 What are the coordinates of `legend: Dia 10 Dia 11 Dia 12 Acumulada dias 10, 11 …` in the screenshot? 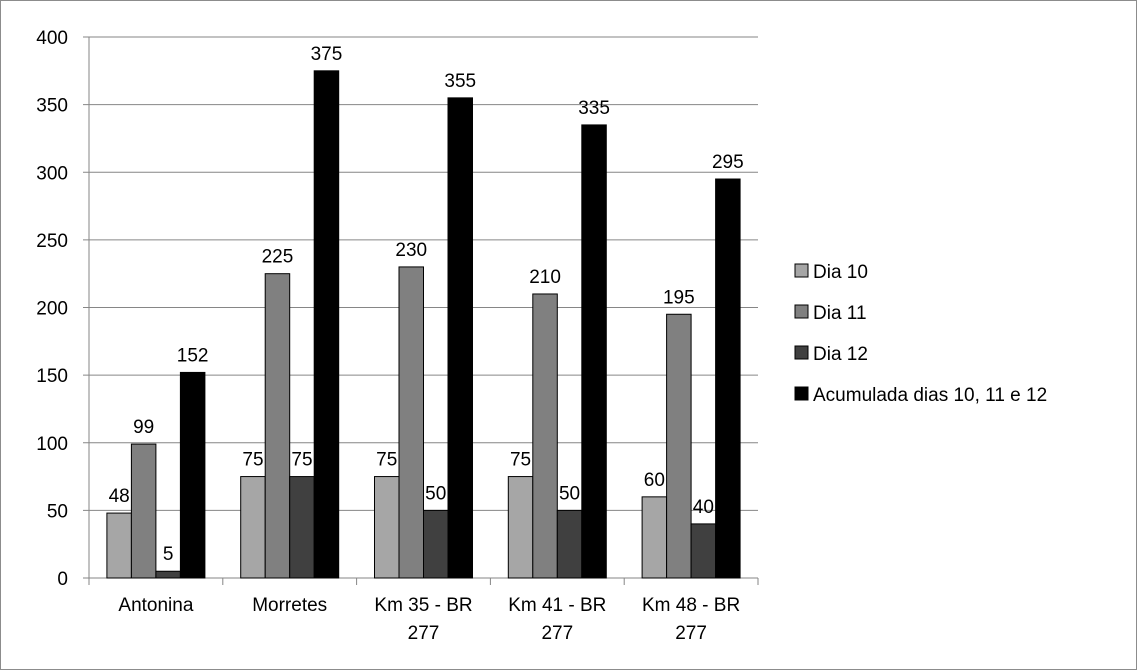 It's located at (920, 334).